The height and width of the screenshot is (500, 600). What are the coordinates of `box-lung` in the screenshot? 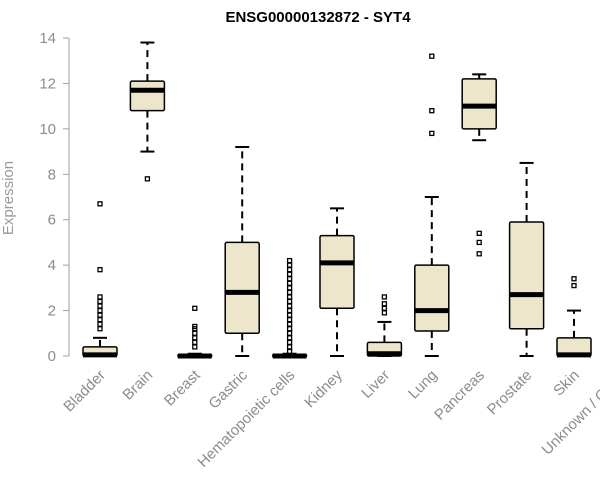 It's located at (432, 205).